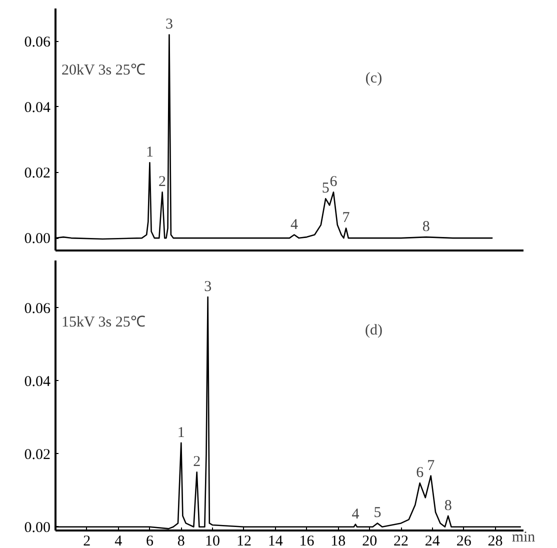  I want to click on x-tick-label: 28, so click(495, 541).